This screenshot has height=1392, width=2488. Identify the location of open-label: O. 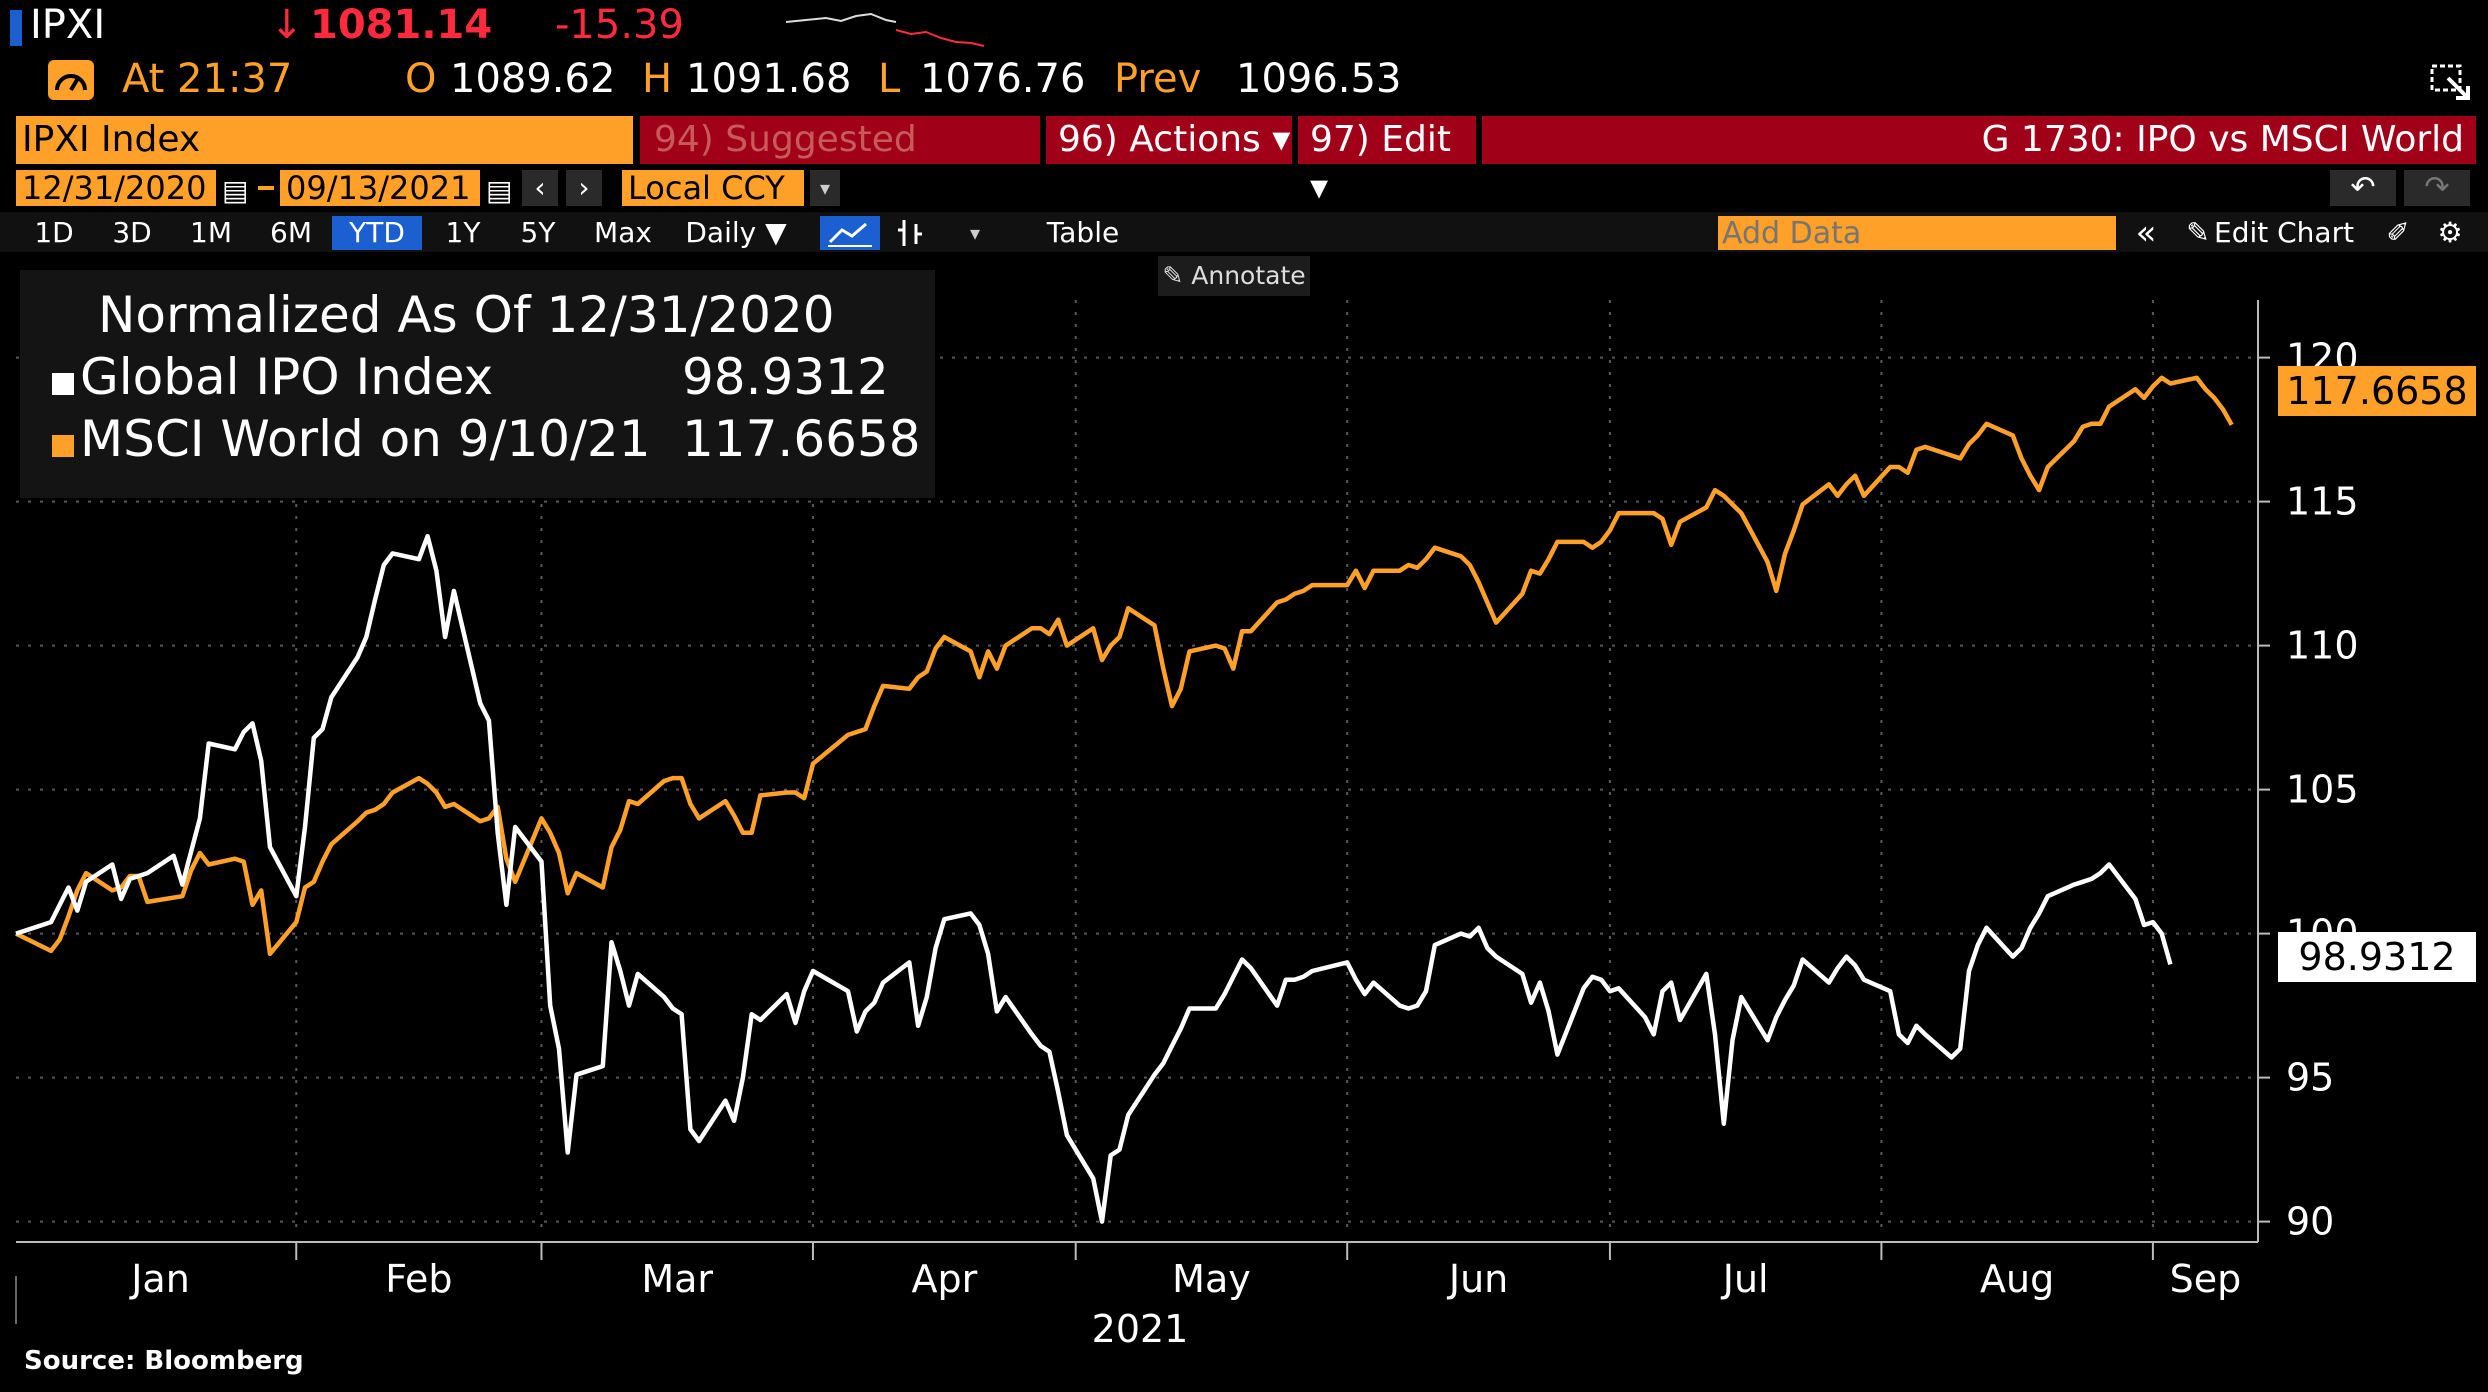
(421, 79).